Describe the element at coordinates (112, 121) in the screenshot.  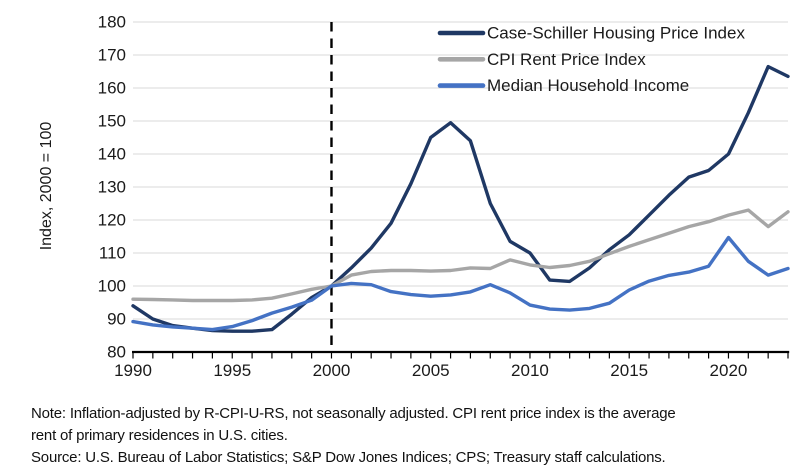
I see `y-tick-label: 150` at that location.